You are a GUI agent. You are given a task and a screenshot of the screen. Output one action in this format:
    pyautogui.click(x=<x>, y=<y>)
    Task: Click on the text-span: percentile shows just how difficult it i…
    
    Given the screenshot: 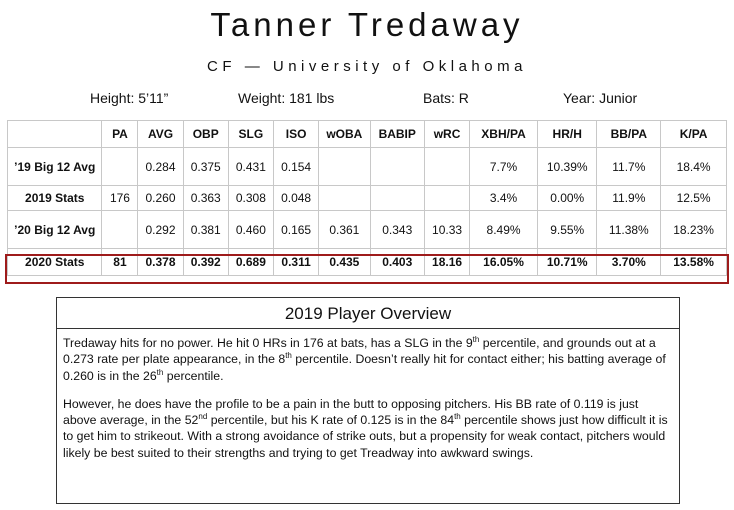 What is the action you would take?
    pyautogui.click(x=365, y=436)
    